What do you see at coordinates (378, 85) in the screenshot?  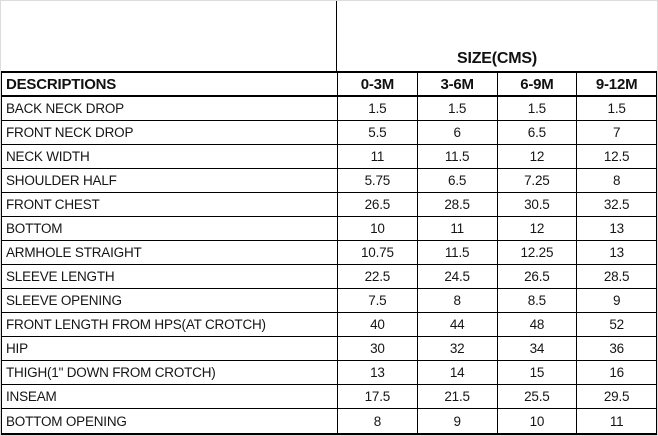 I see `column-header-size-0-3m: 0-3M` at bounding box center [378, 85].